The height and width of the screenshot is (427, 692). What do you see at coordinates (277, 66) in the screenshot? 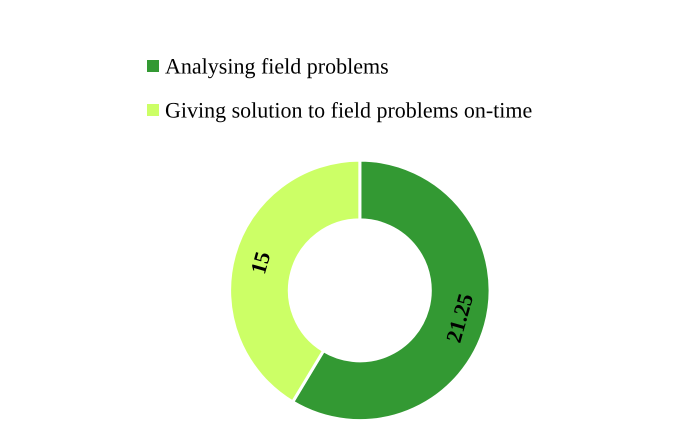
I see `legend-label: Analysing field problems` at bounding box center [277, 66].